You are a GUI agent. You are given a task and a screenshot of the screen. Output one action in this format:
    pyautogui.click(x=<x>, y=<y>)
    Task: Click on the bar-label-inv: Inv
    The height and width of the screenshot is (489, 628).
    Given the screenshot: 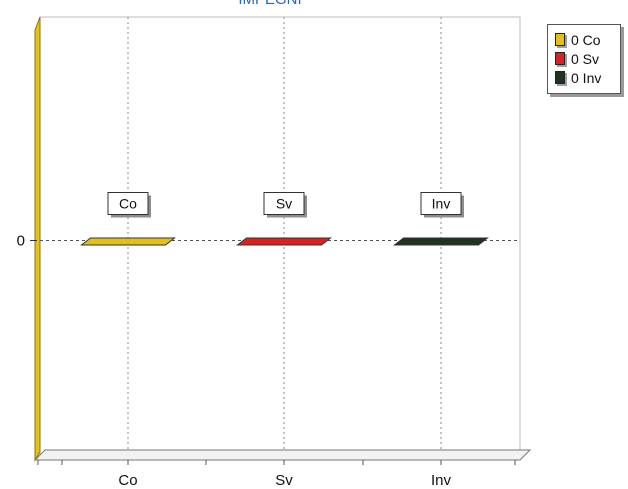 What is the action you would take?
    pyautogui.click(x=442, y=205)
    